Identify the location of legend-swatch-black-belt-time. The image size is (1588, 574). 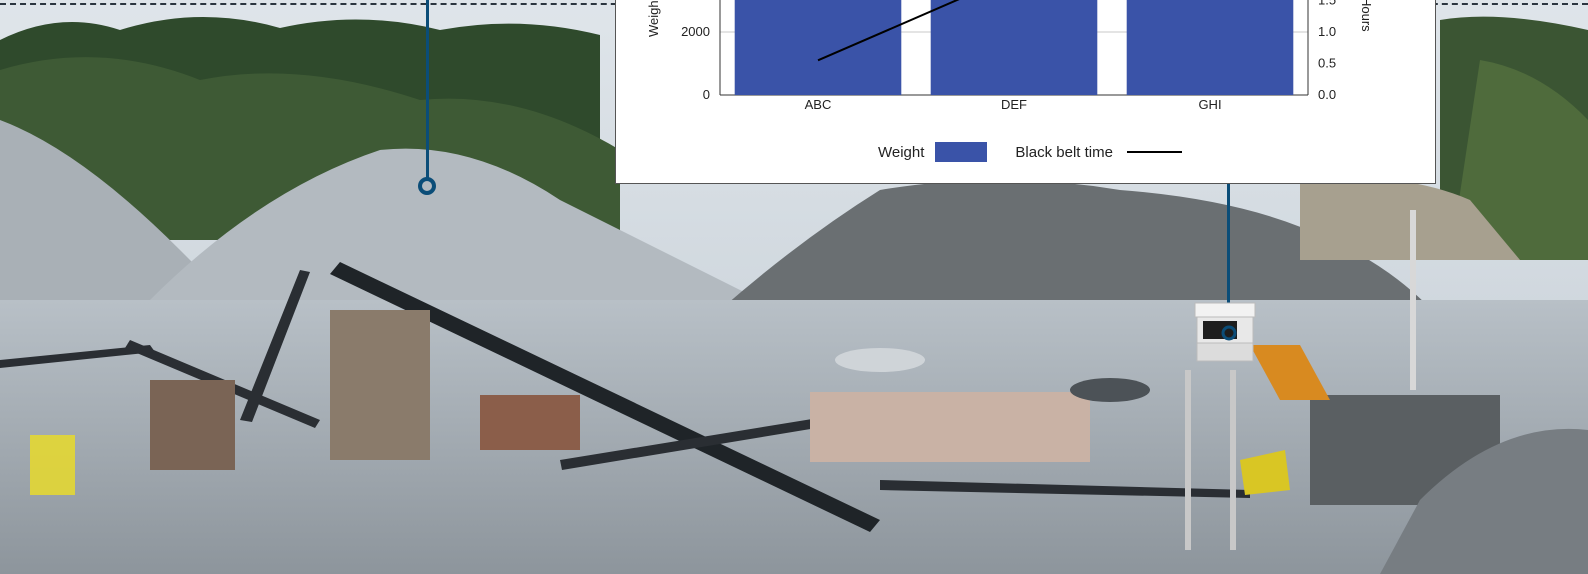
(1154, 152).